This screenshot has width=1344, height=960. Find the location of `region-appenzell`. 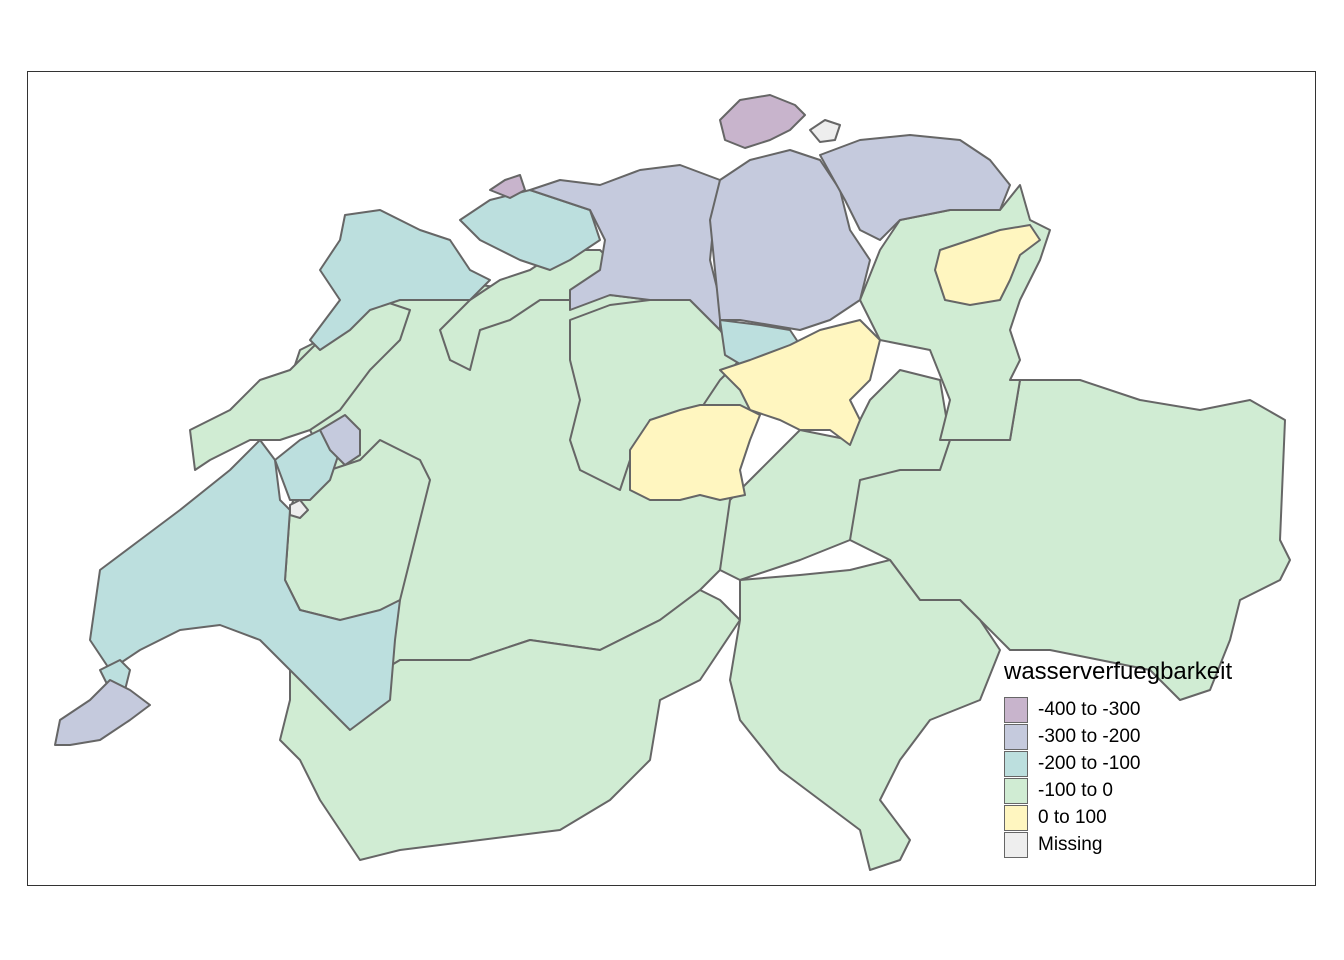

region-appenzell is located at coordinates (987, 265).